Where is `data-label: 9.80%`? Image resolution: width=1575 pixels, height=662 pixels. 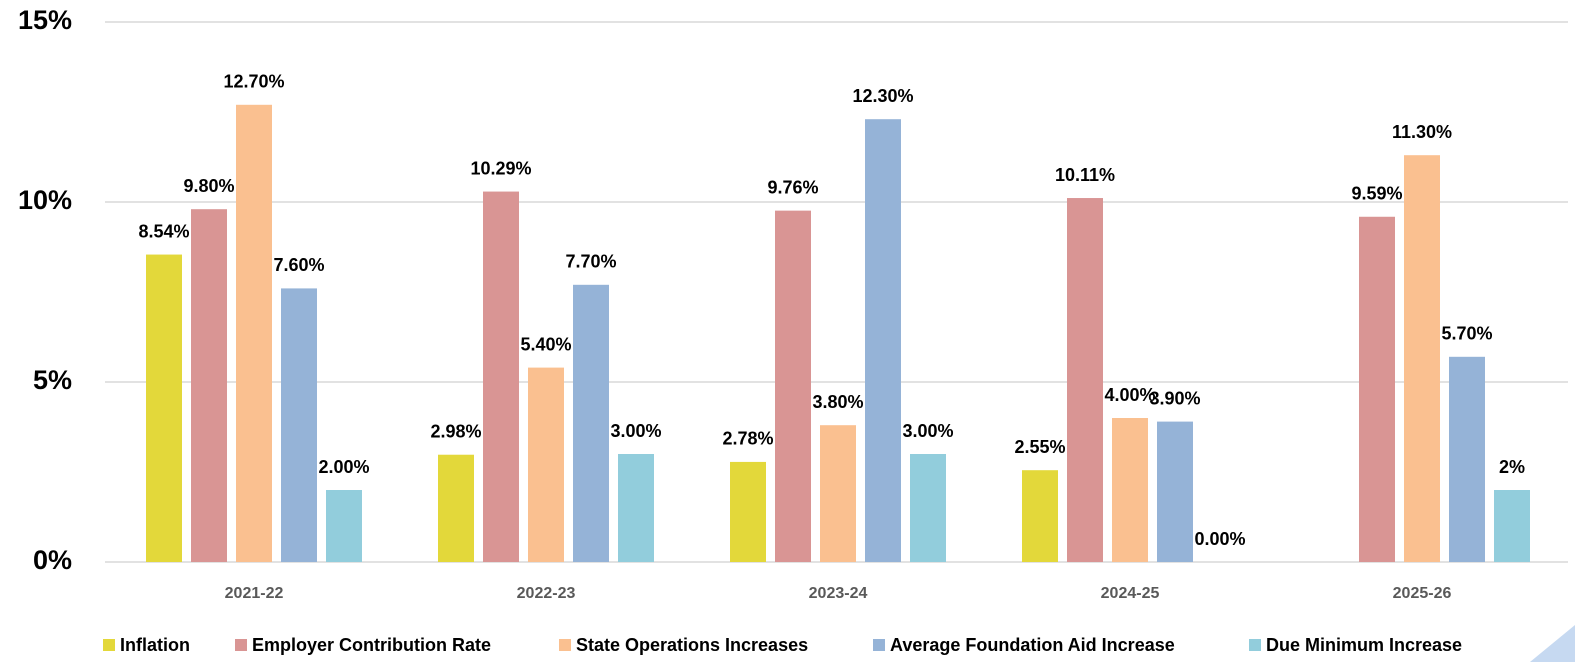
data-label: 9.80% is located at coordinates (208, 186).